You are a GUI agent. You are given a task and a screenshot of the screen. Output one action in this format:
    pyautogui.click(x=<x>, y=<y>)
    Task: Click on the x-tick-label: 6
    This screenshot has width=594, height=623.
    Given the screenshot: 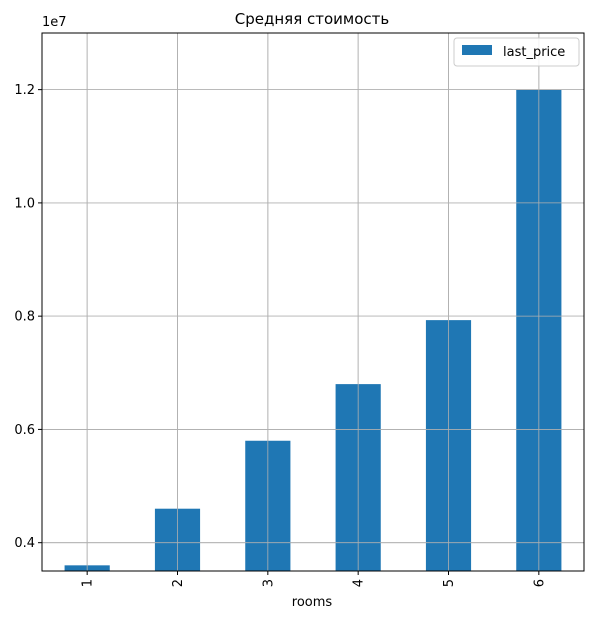 What is the action you would take?
    pyautogui.click(x=539, y=583)
    